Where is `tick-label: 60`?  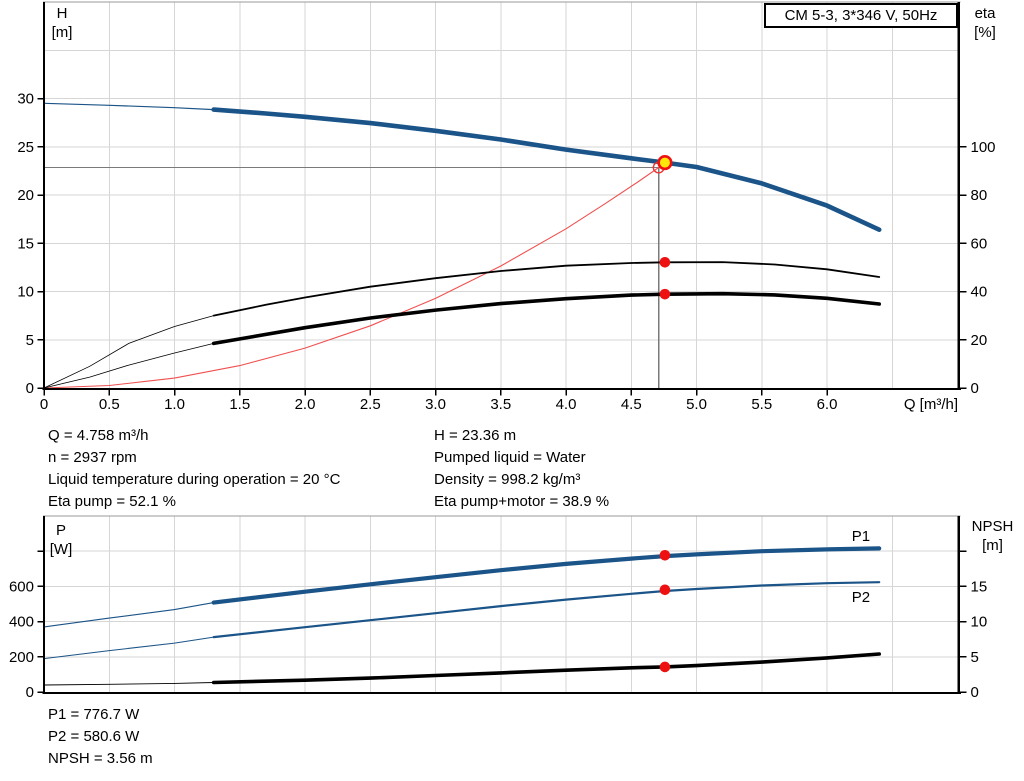 tick-label: 60 is located at coordinates (979, 243).